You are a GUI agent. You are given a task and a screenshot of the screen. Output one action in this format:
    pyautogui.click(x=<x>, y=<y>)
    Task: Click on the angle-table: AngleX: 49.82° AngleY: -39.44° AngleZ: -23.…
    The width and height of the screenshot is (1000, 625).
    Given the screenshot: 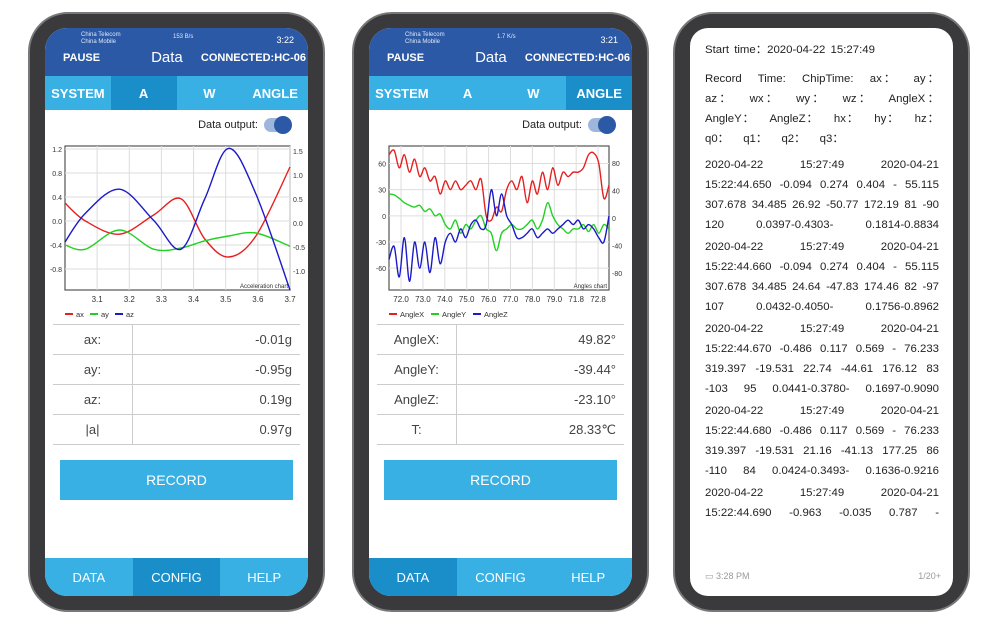 What is the action you would take?
    pyautogui.click(x=500, y=384)
    